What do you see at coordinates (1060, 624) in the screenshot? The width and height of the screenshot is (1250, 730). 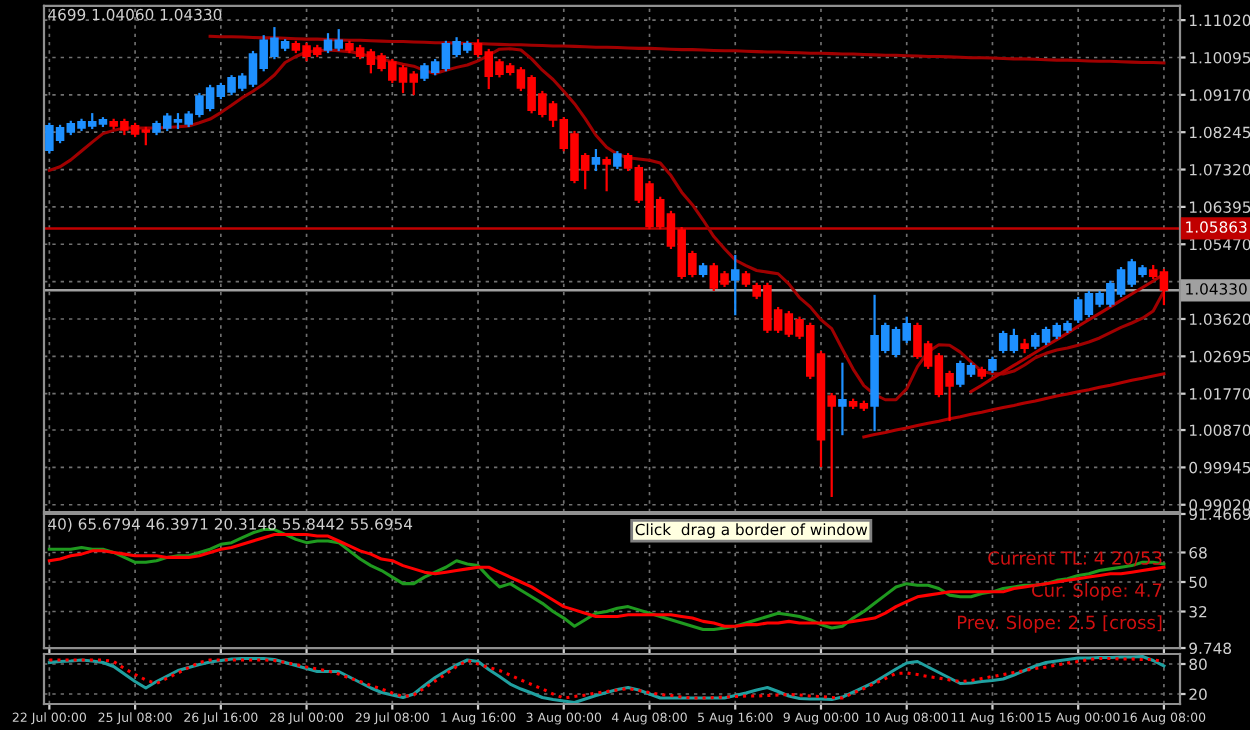 I see `annotation: Prev. Slope: 2.5 [cross]` at bounding box center [1060, 624].